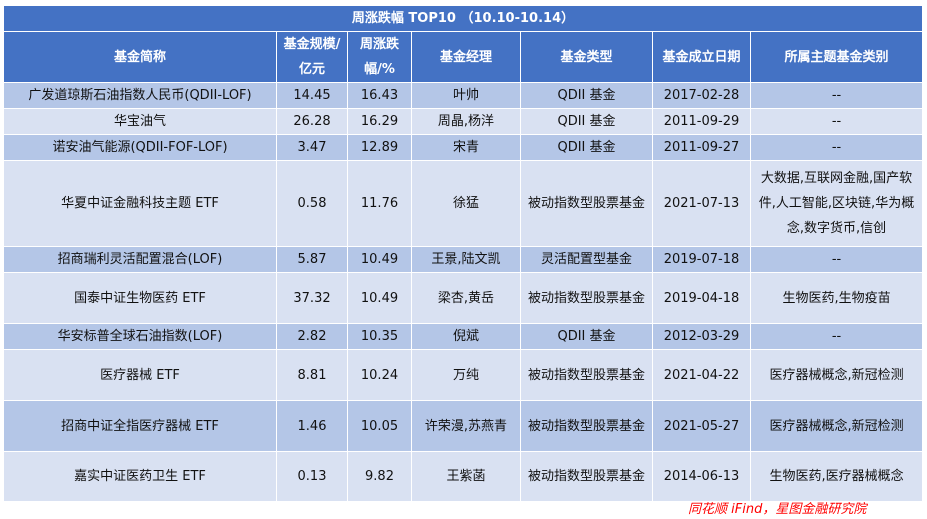 This screenshot has height=519, width=927. I want to click on source-note: 同花顺 iFind，星图金融研究院, so click(777, 509).